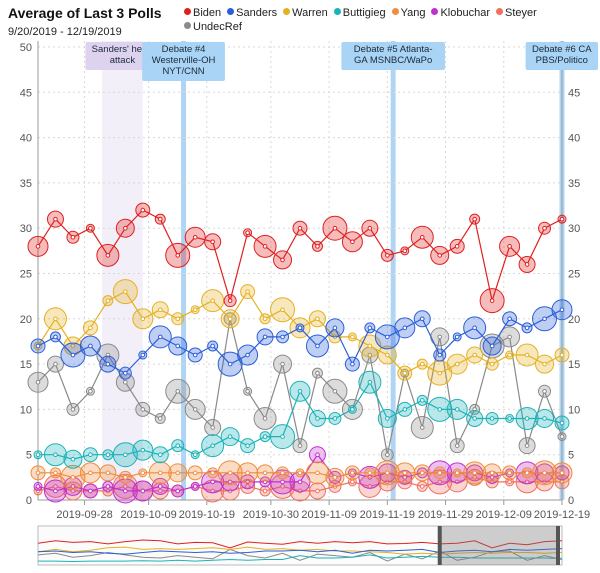  Describe the element at coordinates (26, 275) in the screenshot. I see `y-tick-label-left: 25` at that location.